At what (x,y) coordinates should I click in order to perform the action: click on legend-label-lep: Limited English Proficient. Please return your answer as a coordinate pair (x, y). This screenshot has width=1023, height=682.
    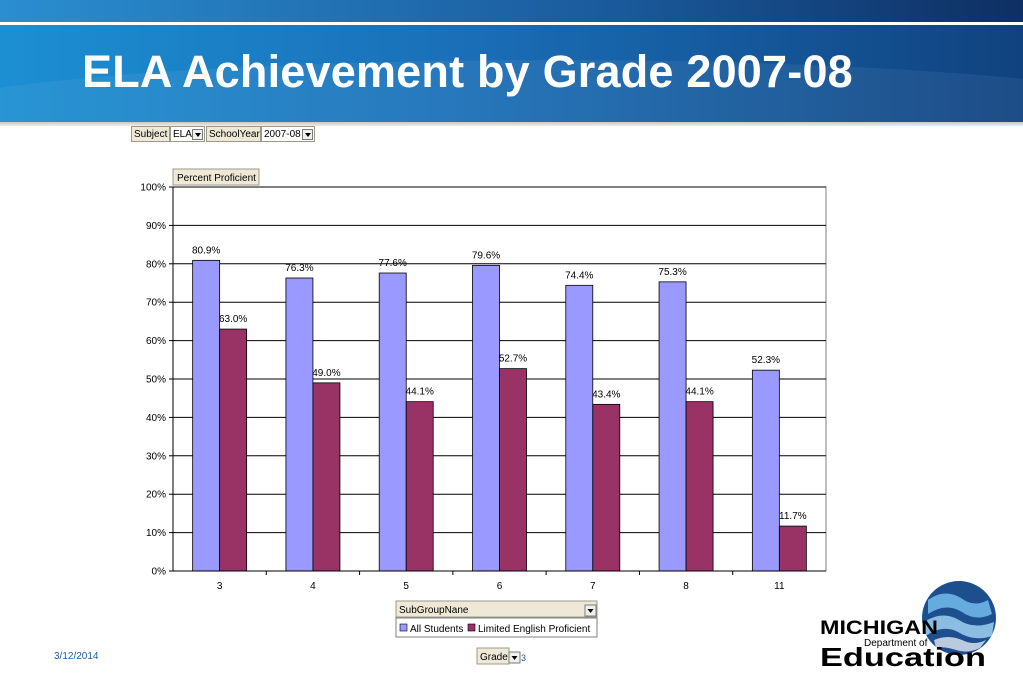
    Looking at the image, I should click on (534, 629).